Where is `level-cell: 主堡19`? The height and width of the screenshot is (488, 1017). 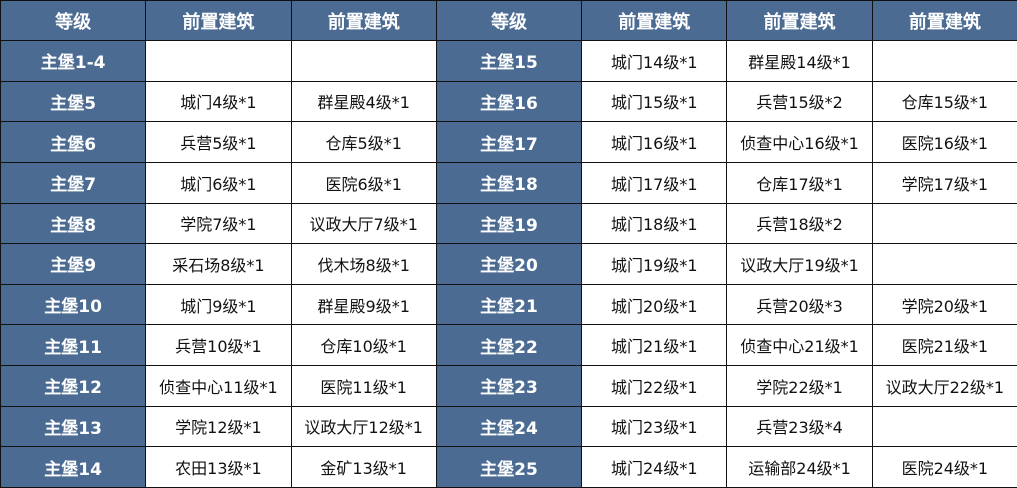 level-cell: 主堡19 is located at coordinates (508, 223).